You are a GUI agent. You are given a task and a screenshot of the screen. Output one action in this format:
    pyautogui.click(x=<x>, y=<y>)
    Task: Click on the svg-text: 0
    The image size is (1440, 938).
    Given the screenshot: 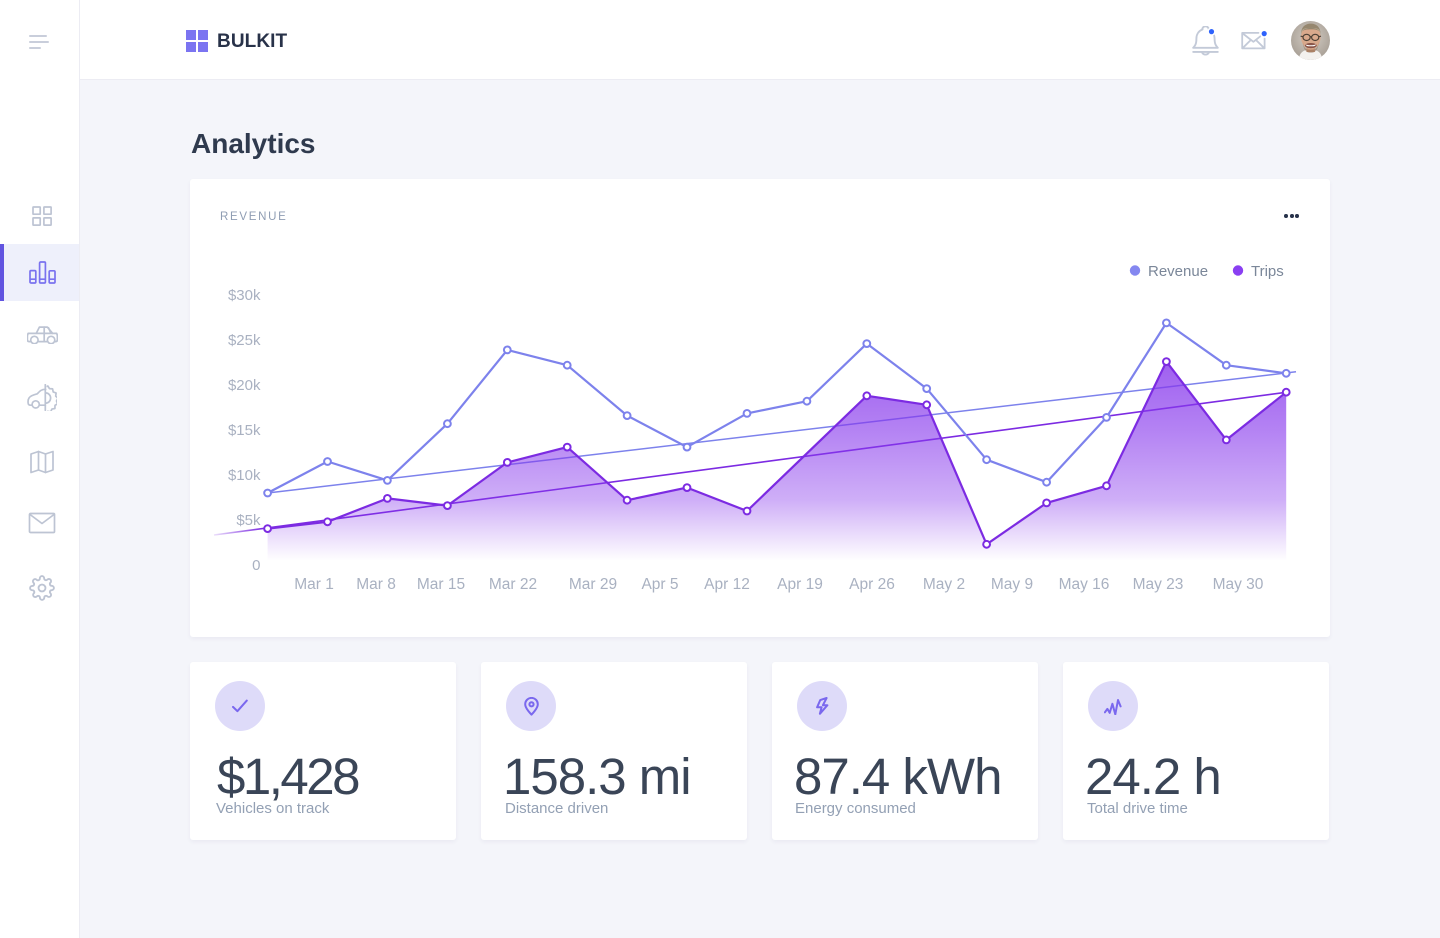 What is the action you would take?
    pyautogui.click(x=256, y=565)
    